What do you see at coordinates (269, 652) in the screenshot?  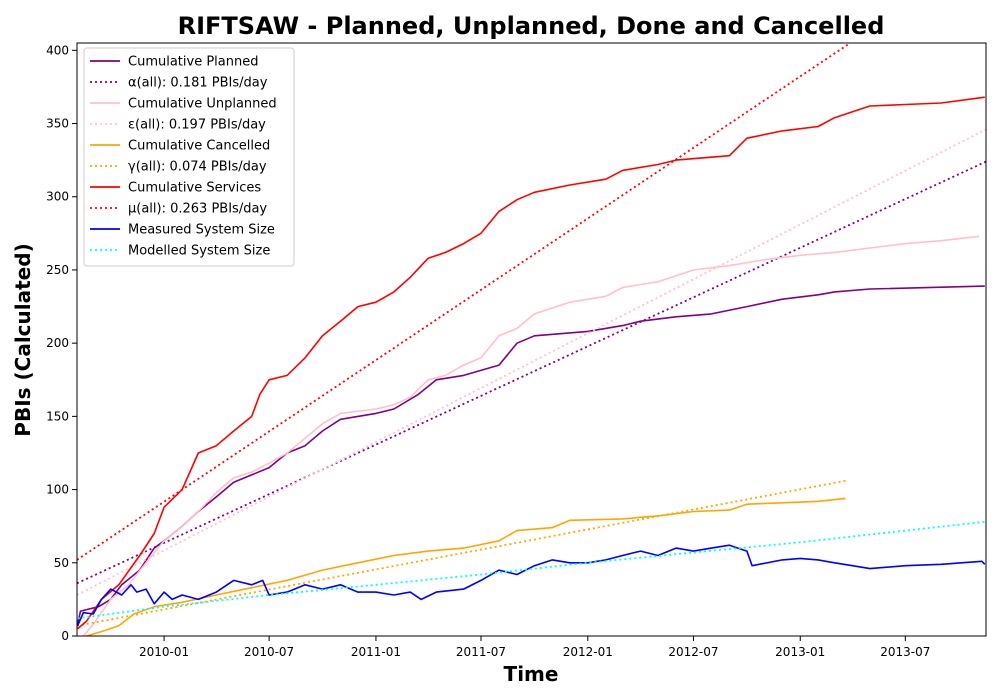 I see `x-tick-label: 2010-07` at bounding box center [269, 652].